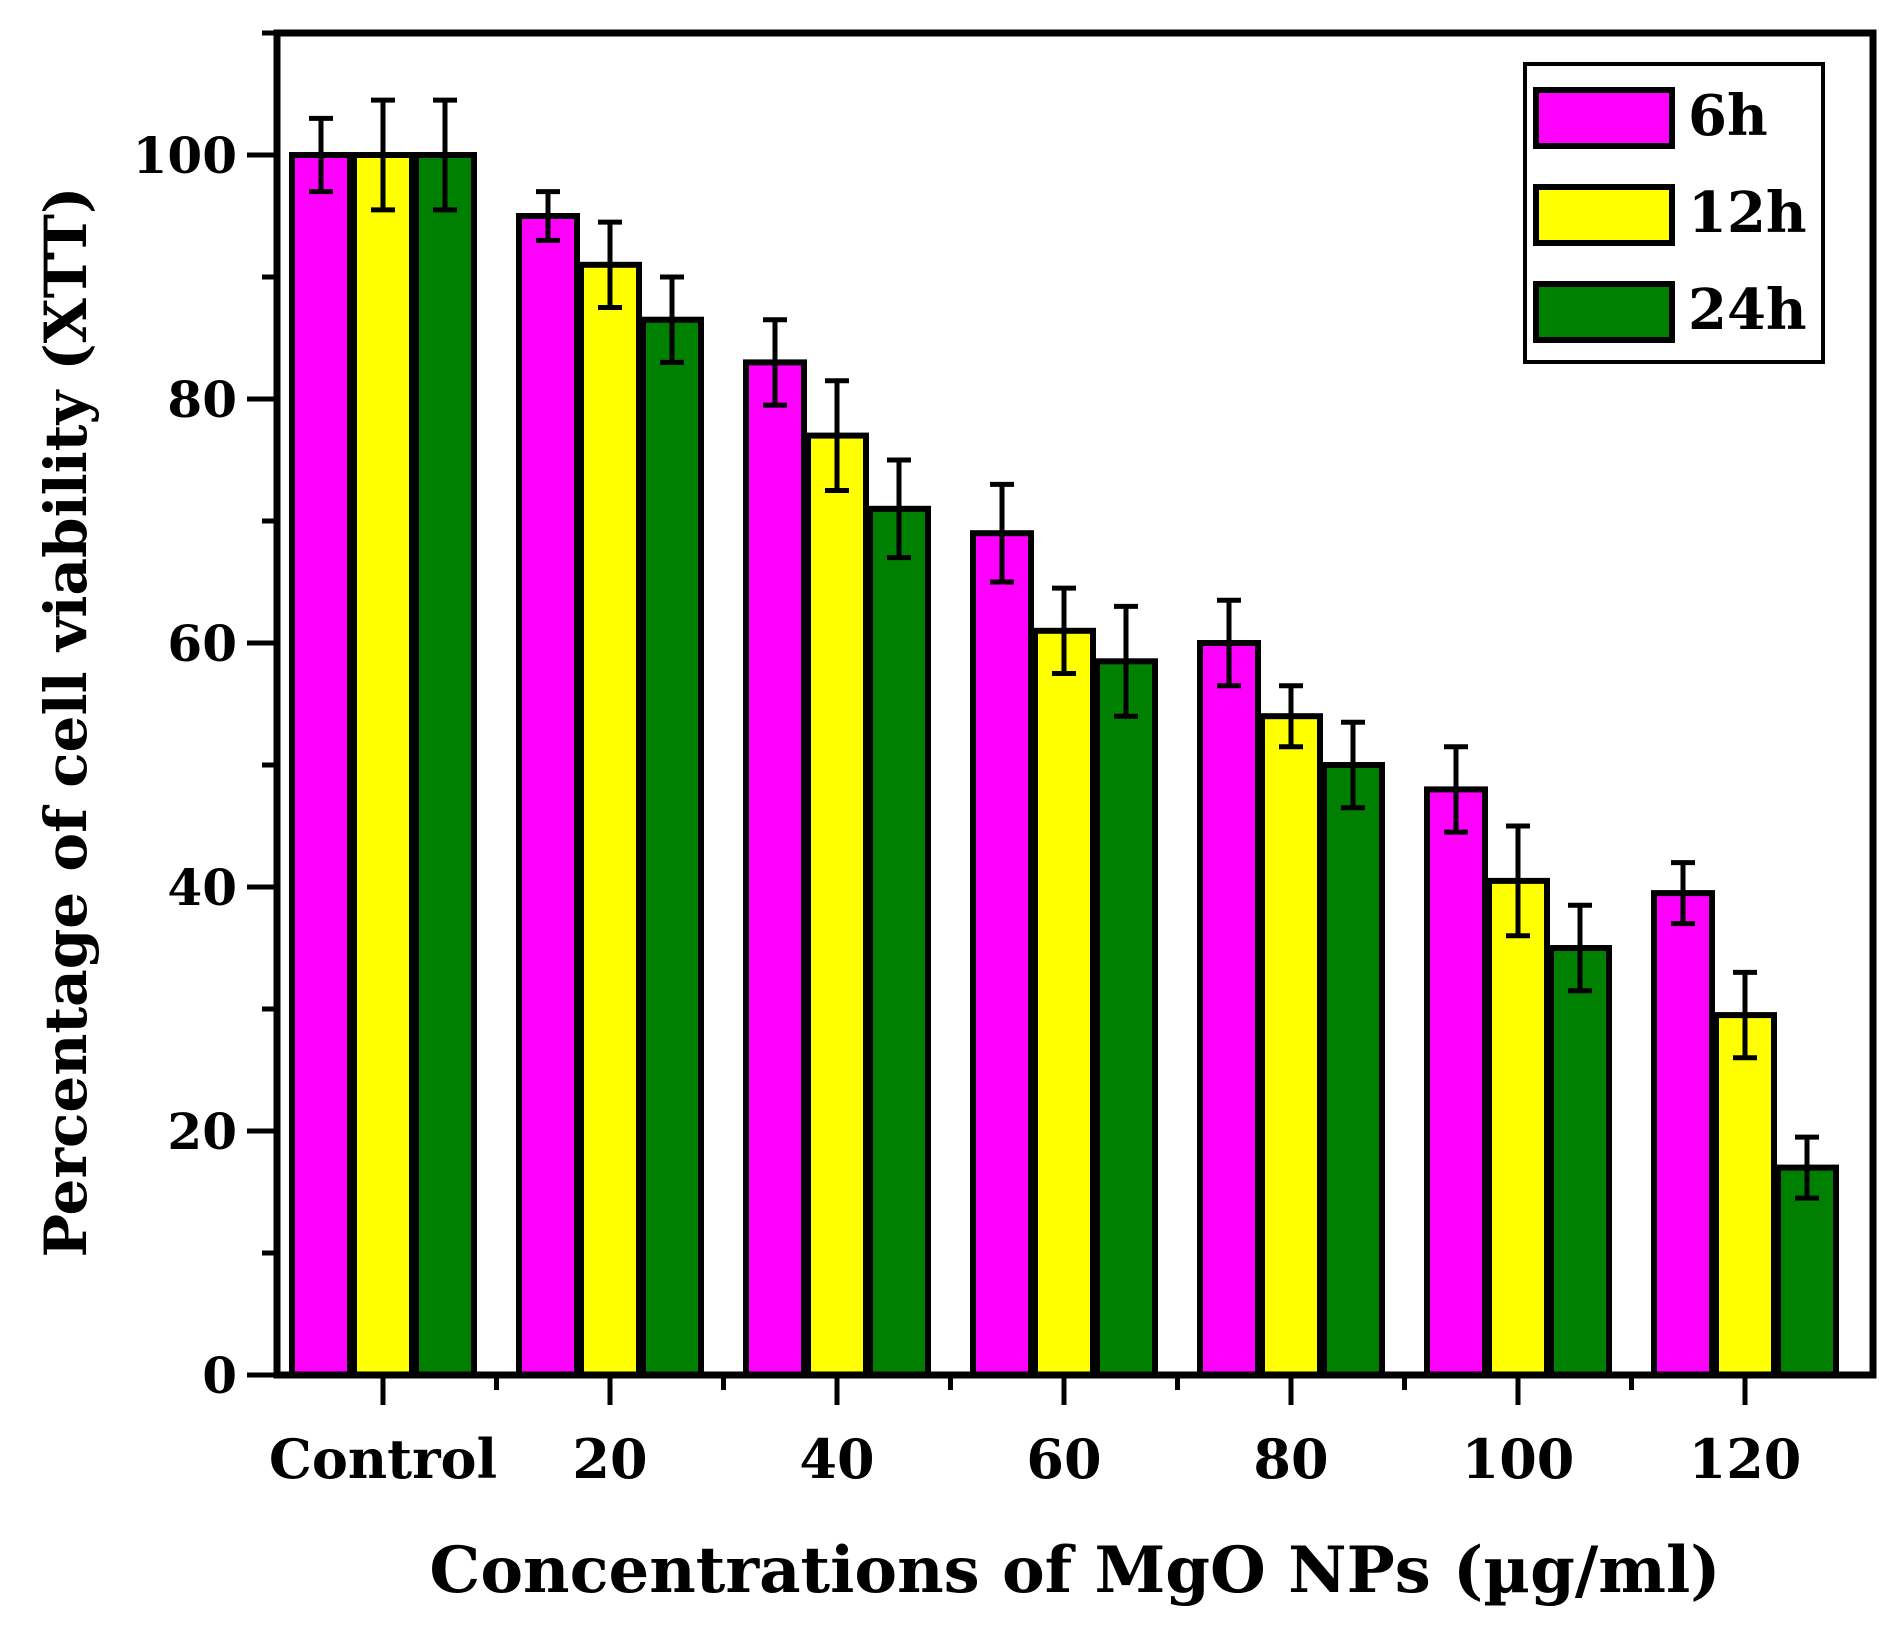 The width and height of the screenshot is (1890, 1640). Describe the element at coordinates (1747, 213) in the screenshot. I see `legend-label-12h: 12h` at that location.